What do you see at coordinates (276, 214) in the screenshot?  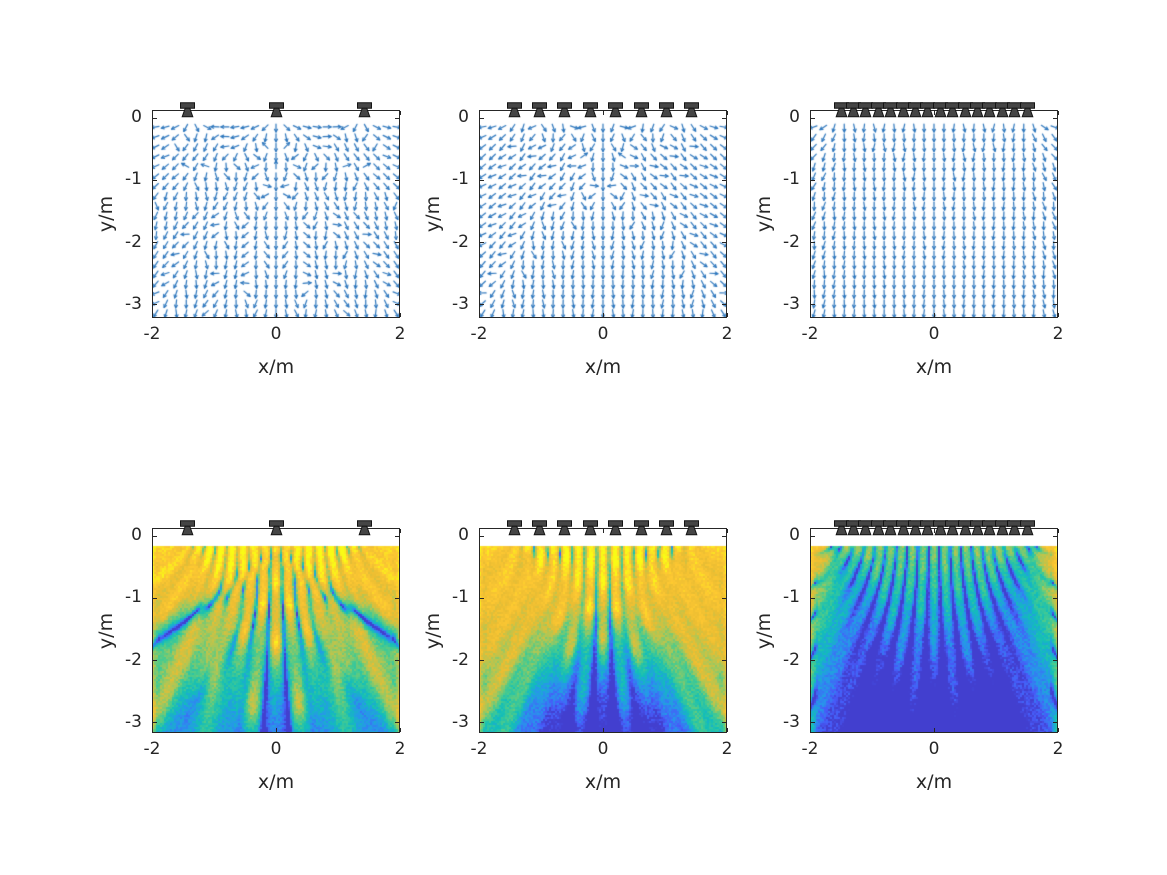 I see `axis-box` at bounding box center [276, 214].